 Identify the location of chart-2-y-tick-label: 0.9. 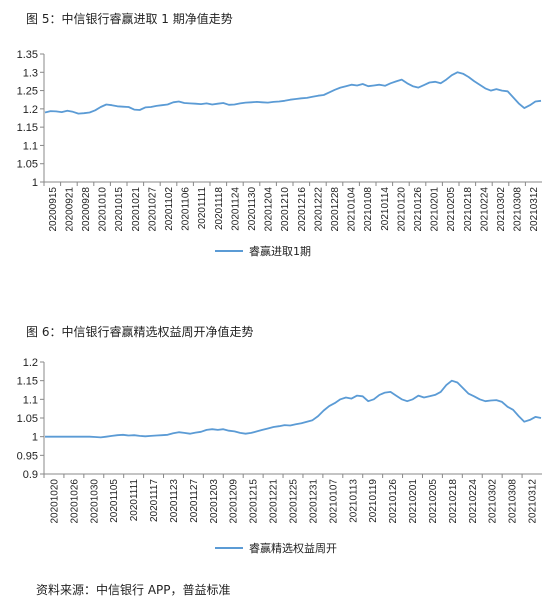
(30, 475).